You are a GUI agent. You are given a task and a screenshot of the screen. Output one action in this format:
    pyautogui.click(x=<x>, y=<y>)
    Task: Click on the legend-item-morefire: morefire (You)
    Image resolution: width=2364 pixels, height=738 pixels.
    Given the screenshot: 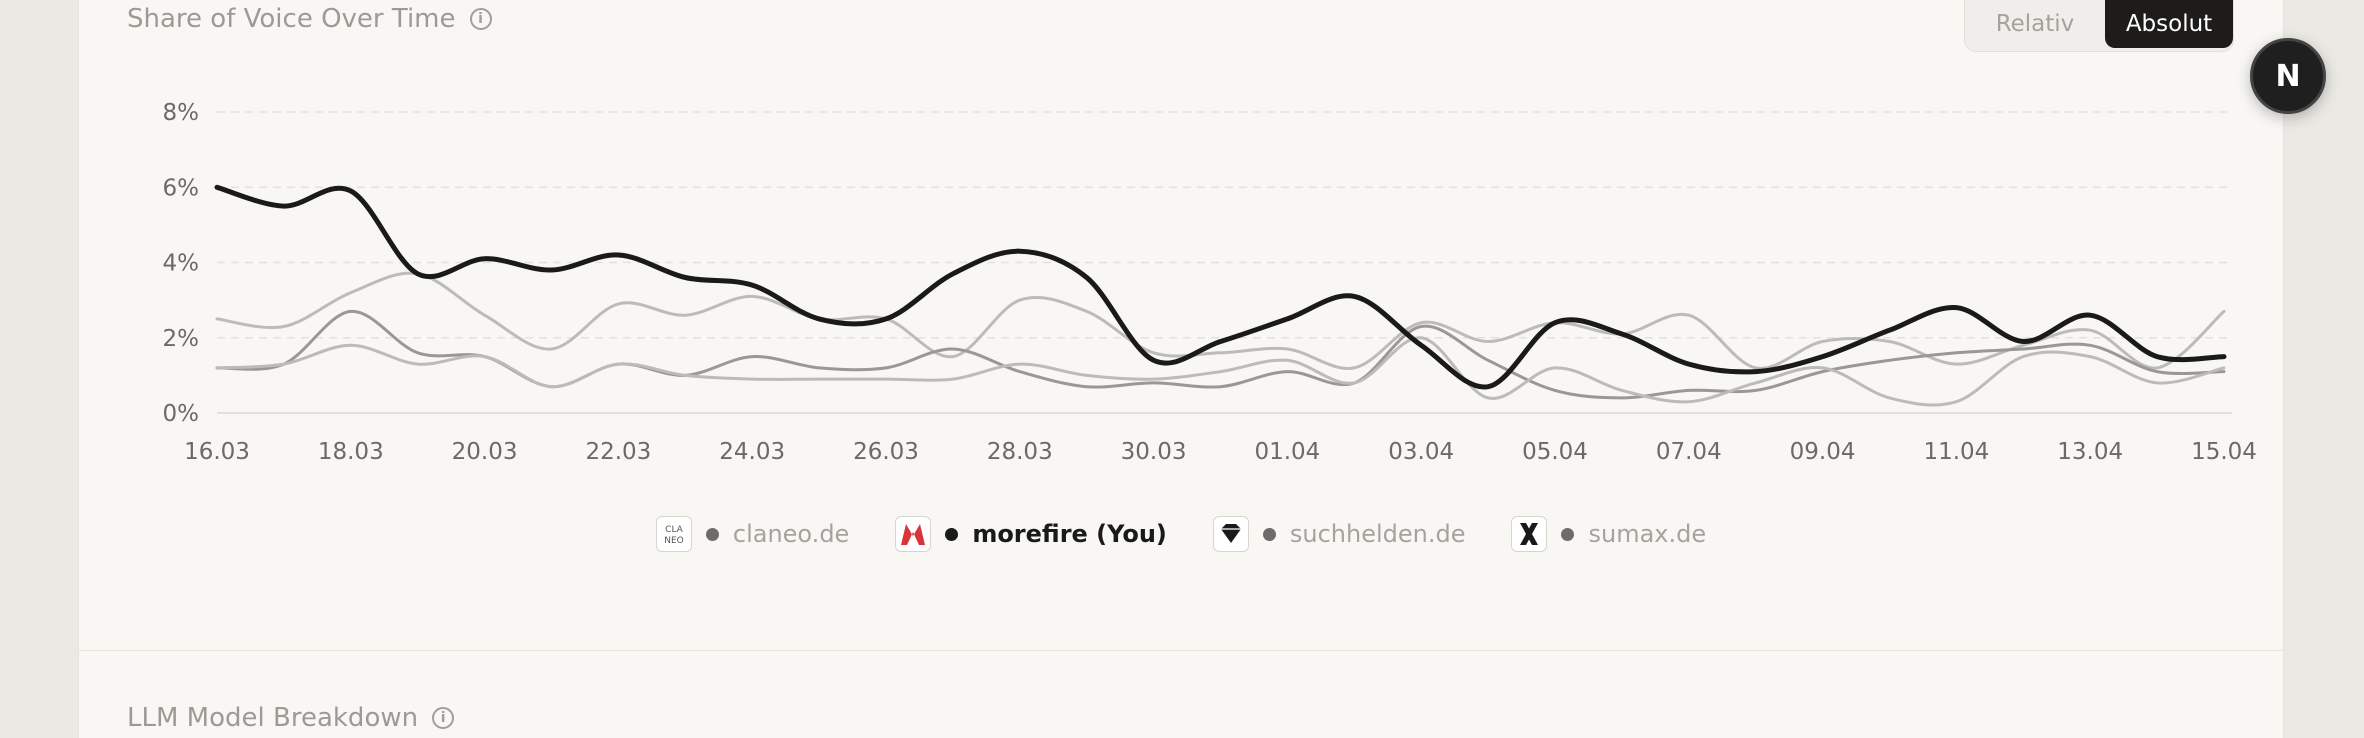 What is the action you would take?
    pyautogui.click(x=1031, y=534)
    